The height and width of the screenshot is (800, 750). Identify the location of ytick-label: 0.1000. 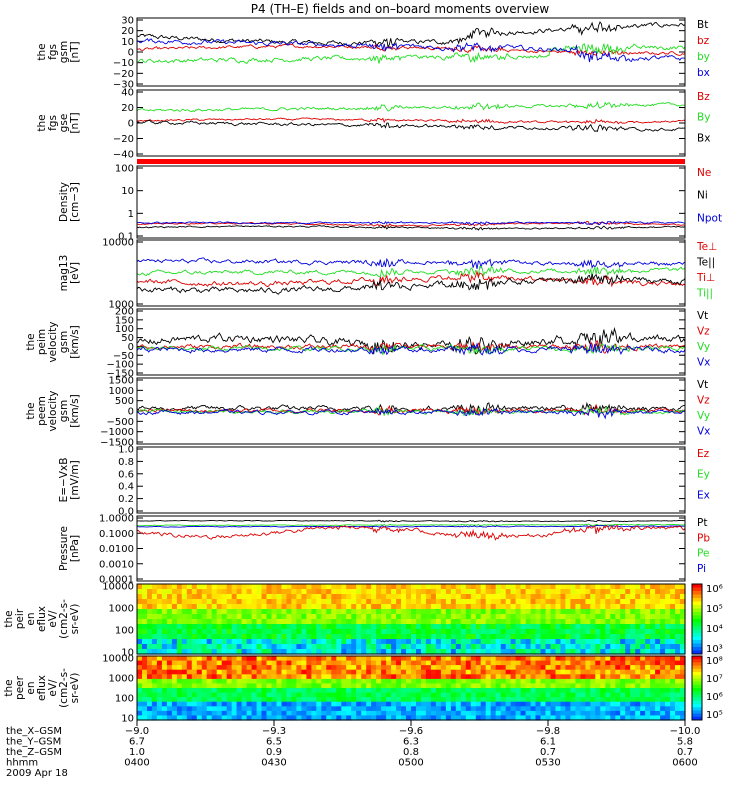
(116, 534).